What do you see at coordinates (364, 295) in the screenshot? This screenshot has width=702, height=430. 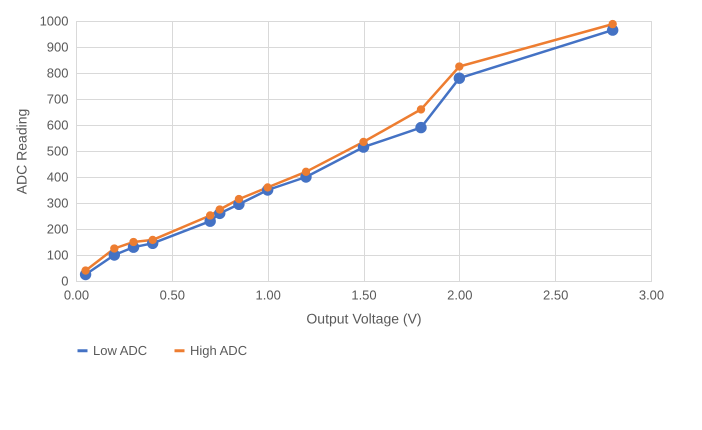 I see `x-tick-label: 1.50` at bounding box center [364, 295].